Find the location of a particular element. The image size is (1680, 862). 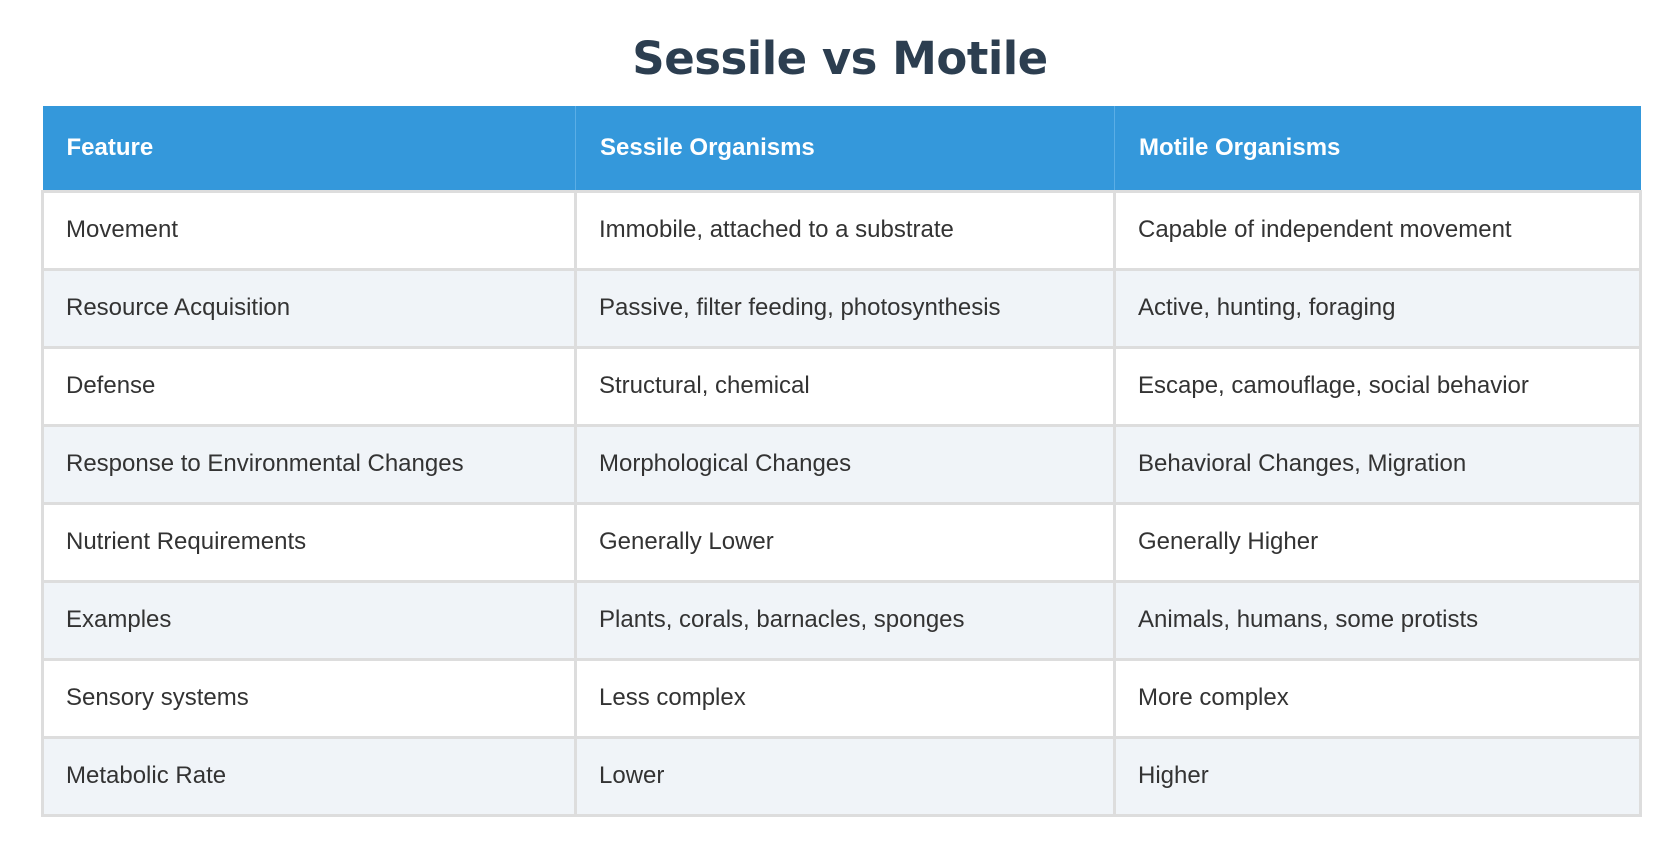

sessile-cell: Morphological Changes is located at coordinates (845, 464).